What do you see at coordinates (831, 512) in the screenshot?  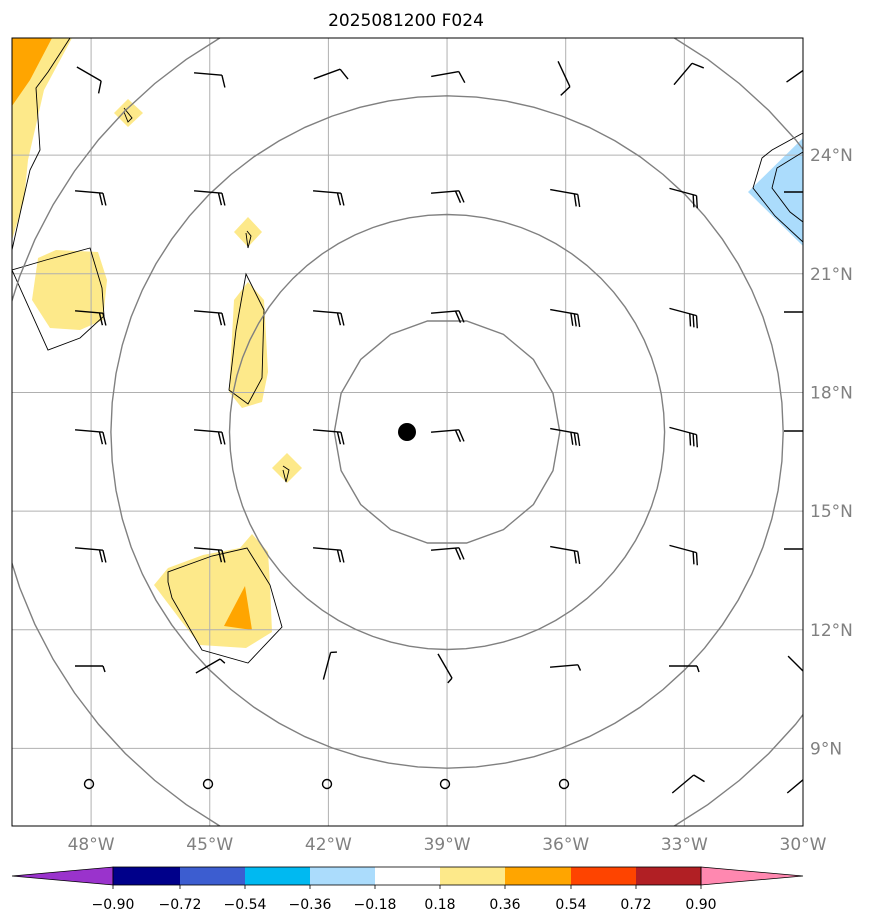 I see `lat-tick-label: 15°N` at bounding box center [831, 512].